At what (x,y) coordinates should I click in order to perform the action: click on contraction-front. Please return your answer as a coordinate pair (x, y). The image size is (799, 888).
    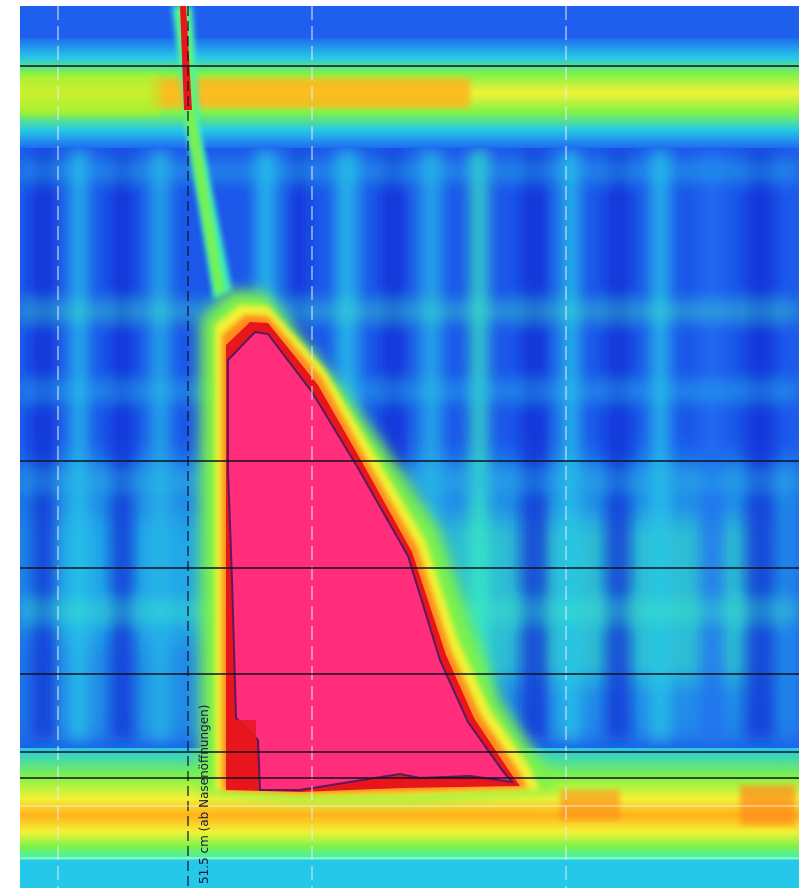
    Looking at the image, I should click on (202, 153).